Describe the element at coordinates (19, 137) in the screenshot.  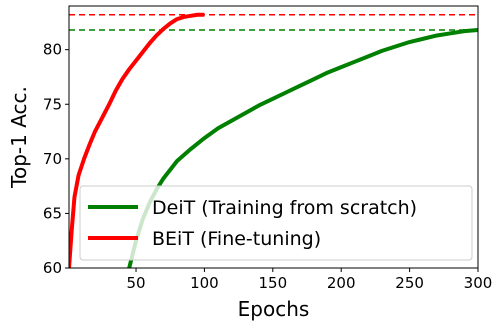
I see `y-axis-title: Top-1 Acc.` at that location.